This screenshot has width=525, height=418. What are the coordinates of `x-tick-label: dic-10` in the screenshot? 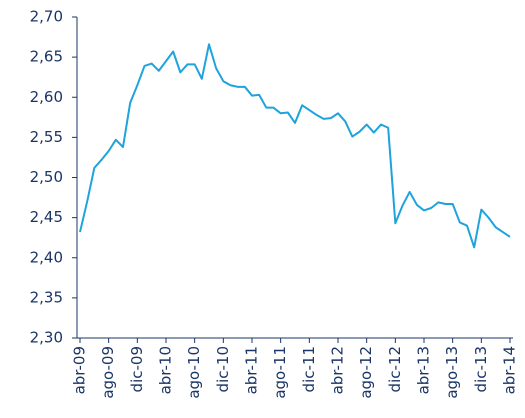 It's located at (223, 369).